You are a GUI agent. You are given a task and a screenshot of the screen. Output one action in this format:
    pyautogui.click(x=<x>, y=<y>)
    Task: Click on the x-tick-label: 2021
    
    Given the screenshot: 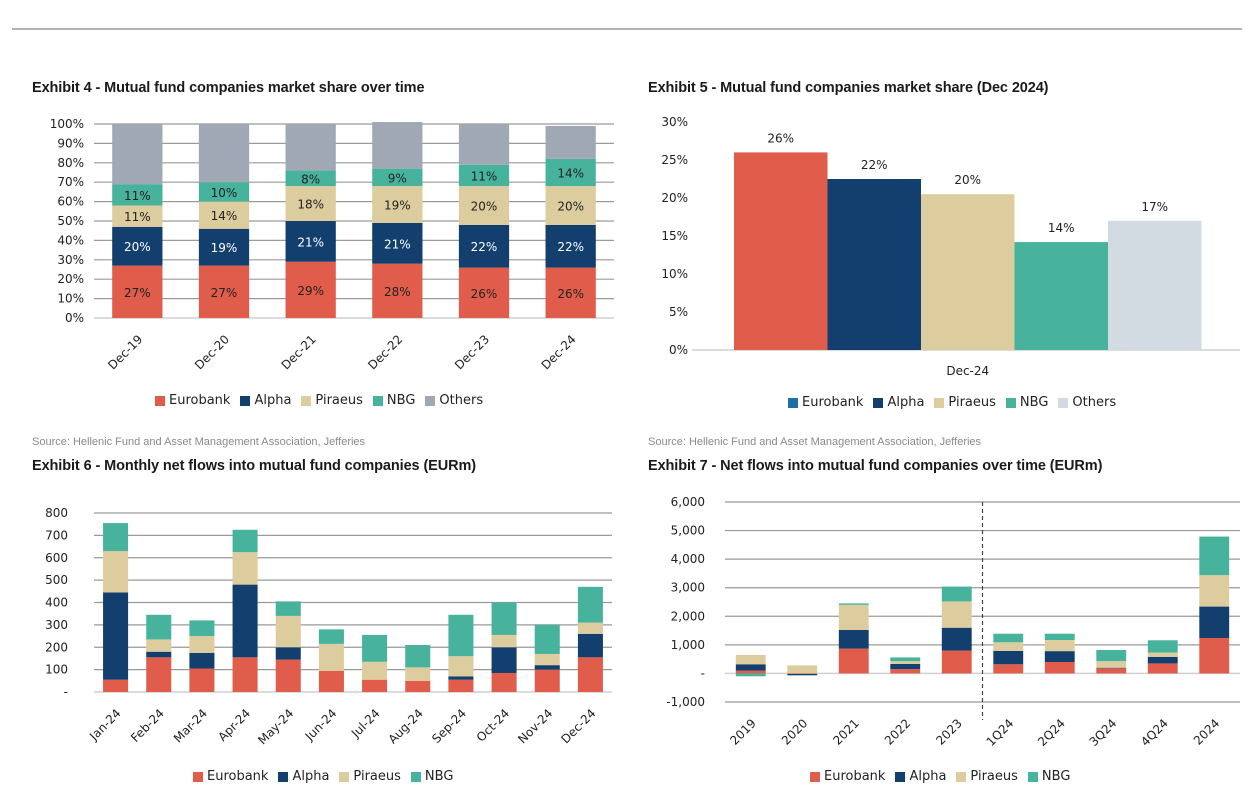 What is the action you would take?
    pyautogui.click(x=845, y=731)
    